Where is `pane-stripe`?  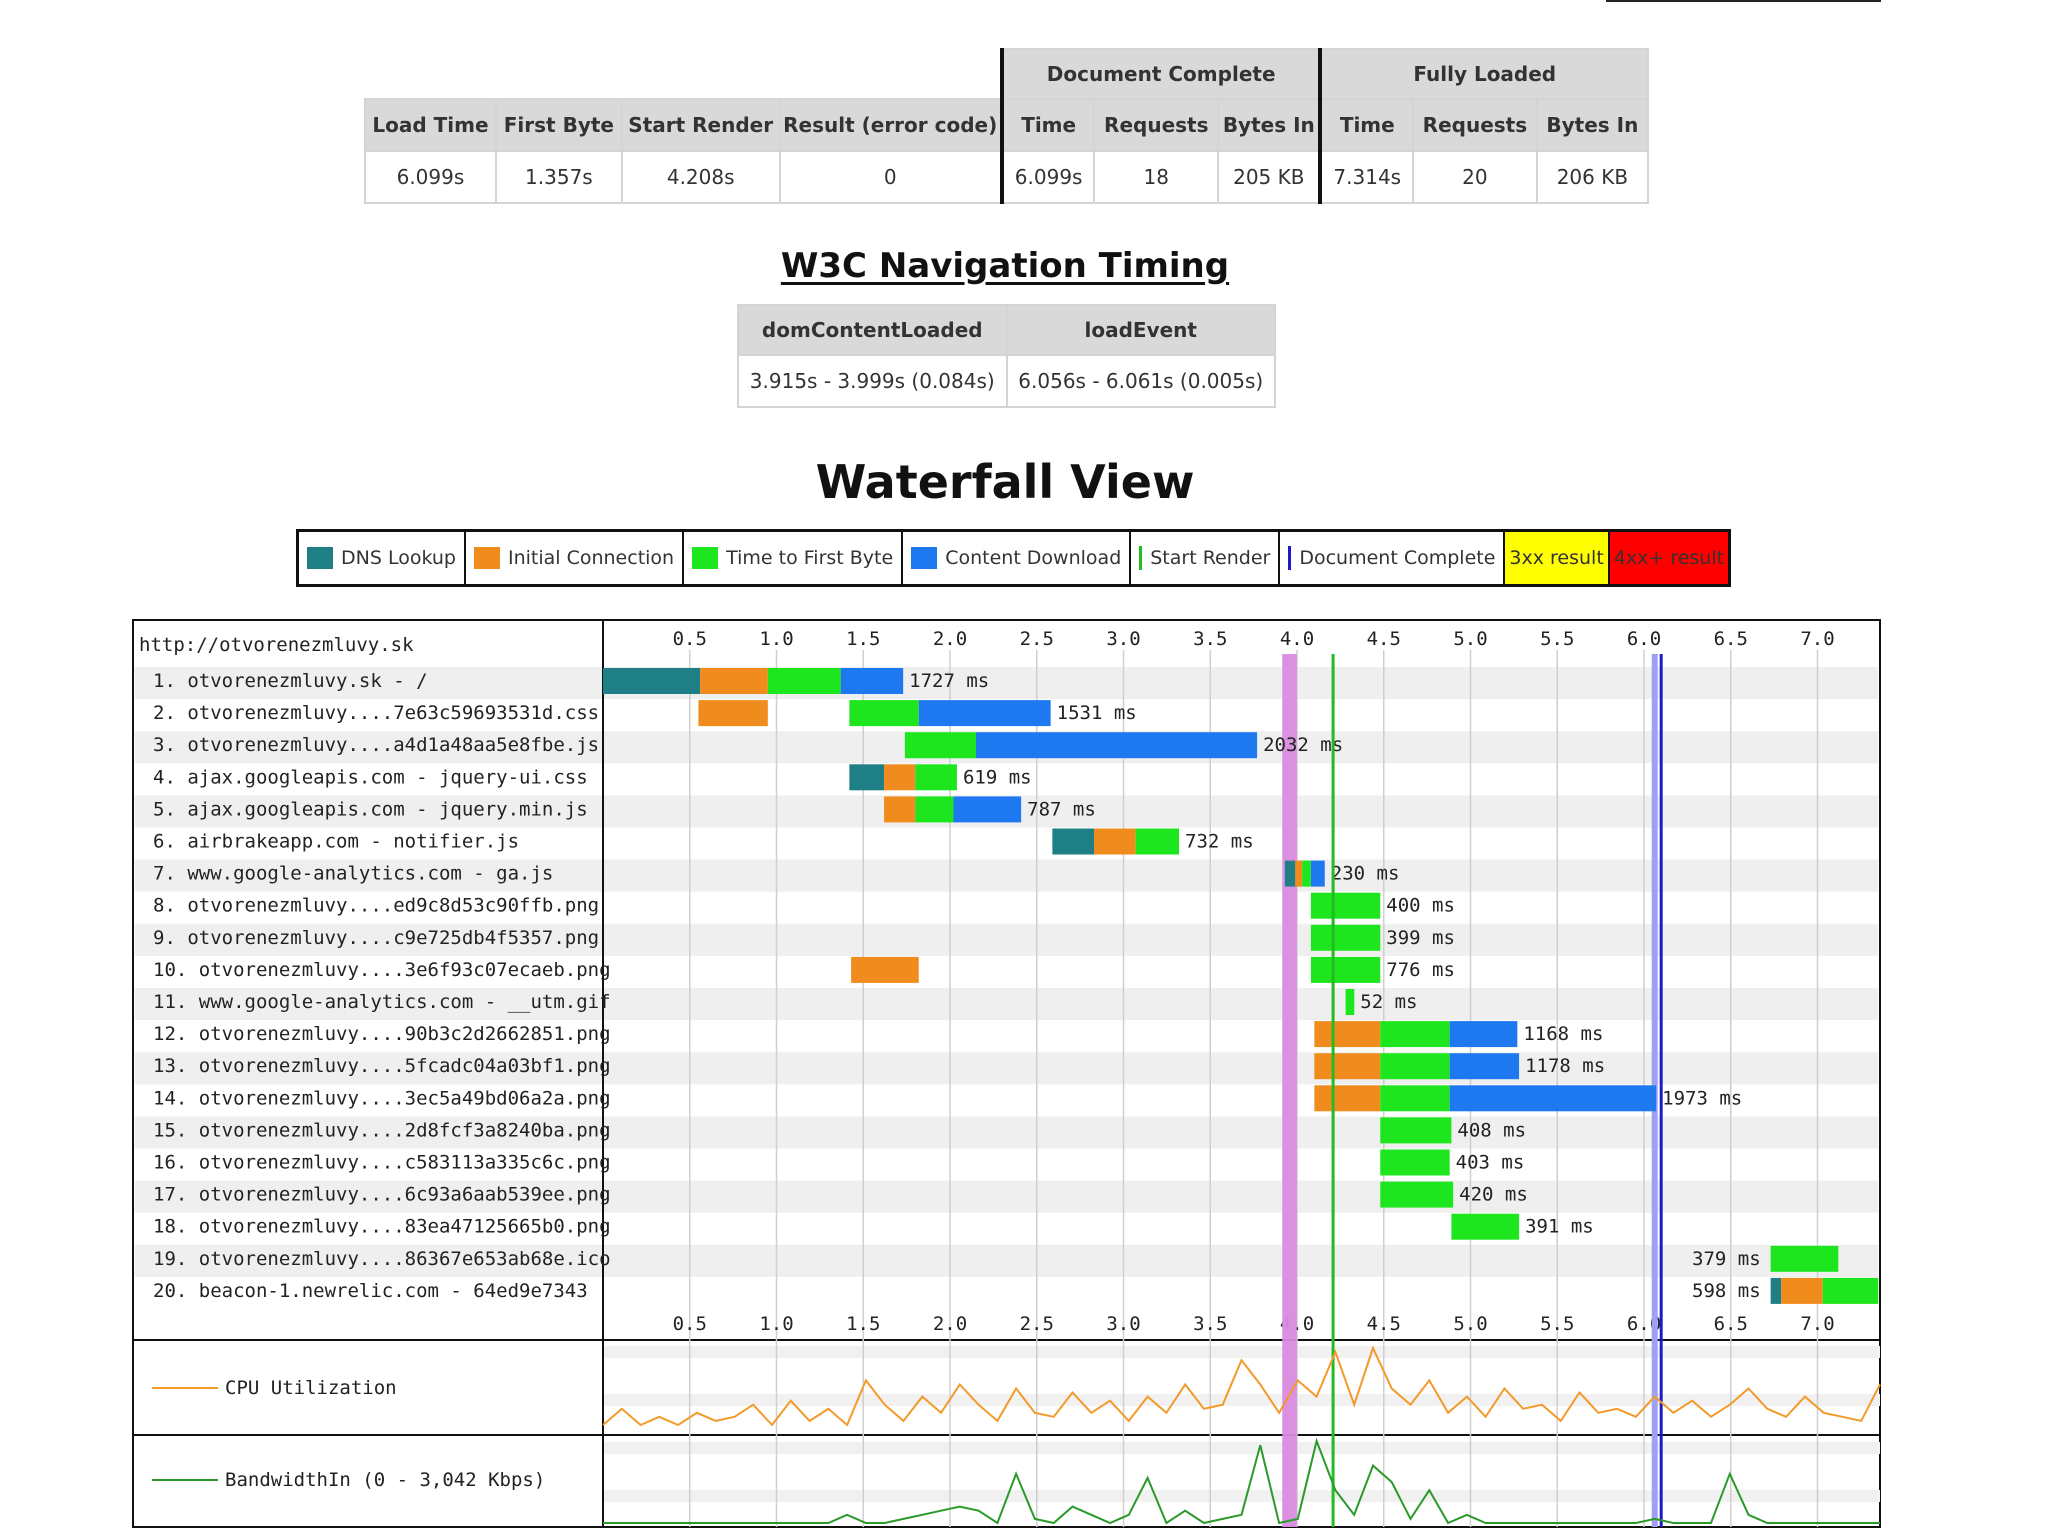 pane-stripe is located at coordinates (1241, 1496).